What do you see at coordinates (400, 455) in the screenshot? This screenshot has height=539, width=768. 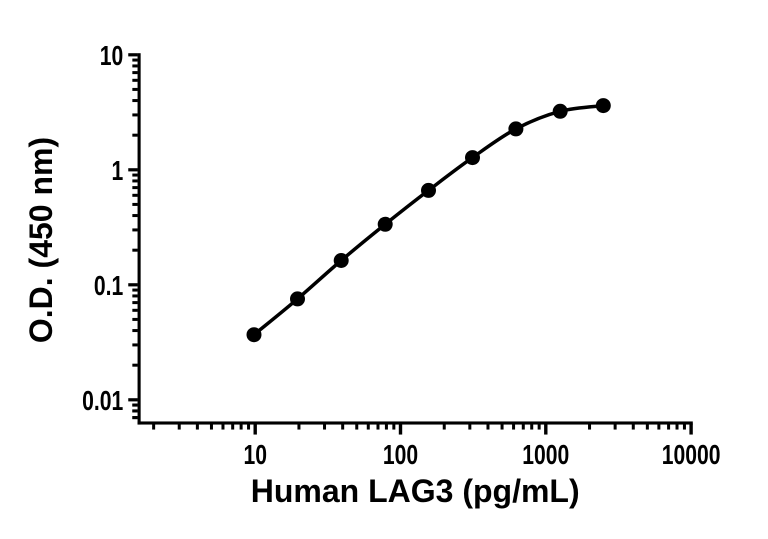 I see `svg-text: 100` at bounding box center [400, 455].